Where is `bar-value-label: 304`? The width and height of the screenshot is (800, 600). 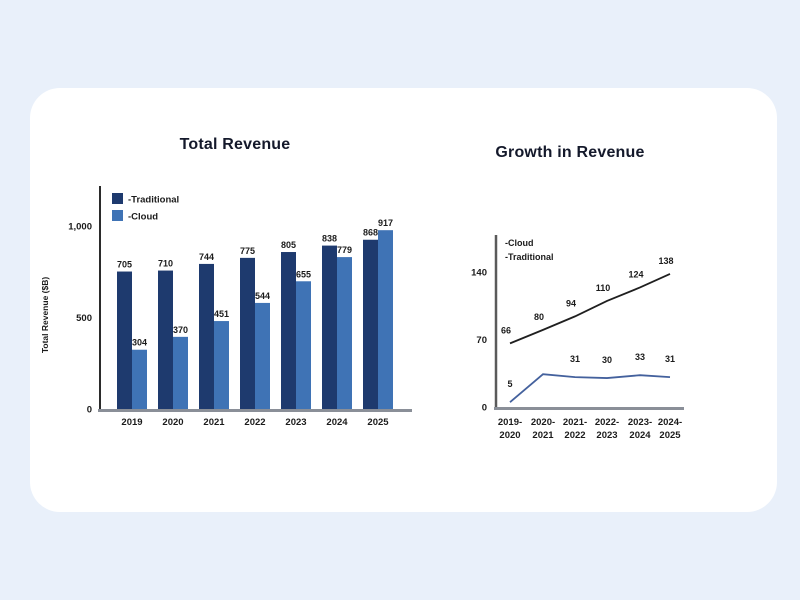 bar-value-label: 304 is located at coordinates (139, 343).